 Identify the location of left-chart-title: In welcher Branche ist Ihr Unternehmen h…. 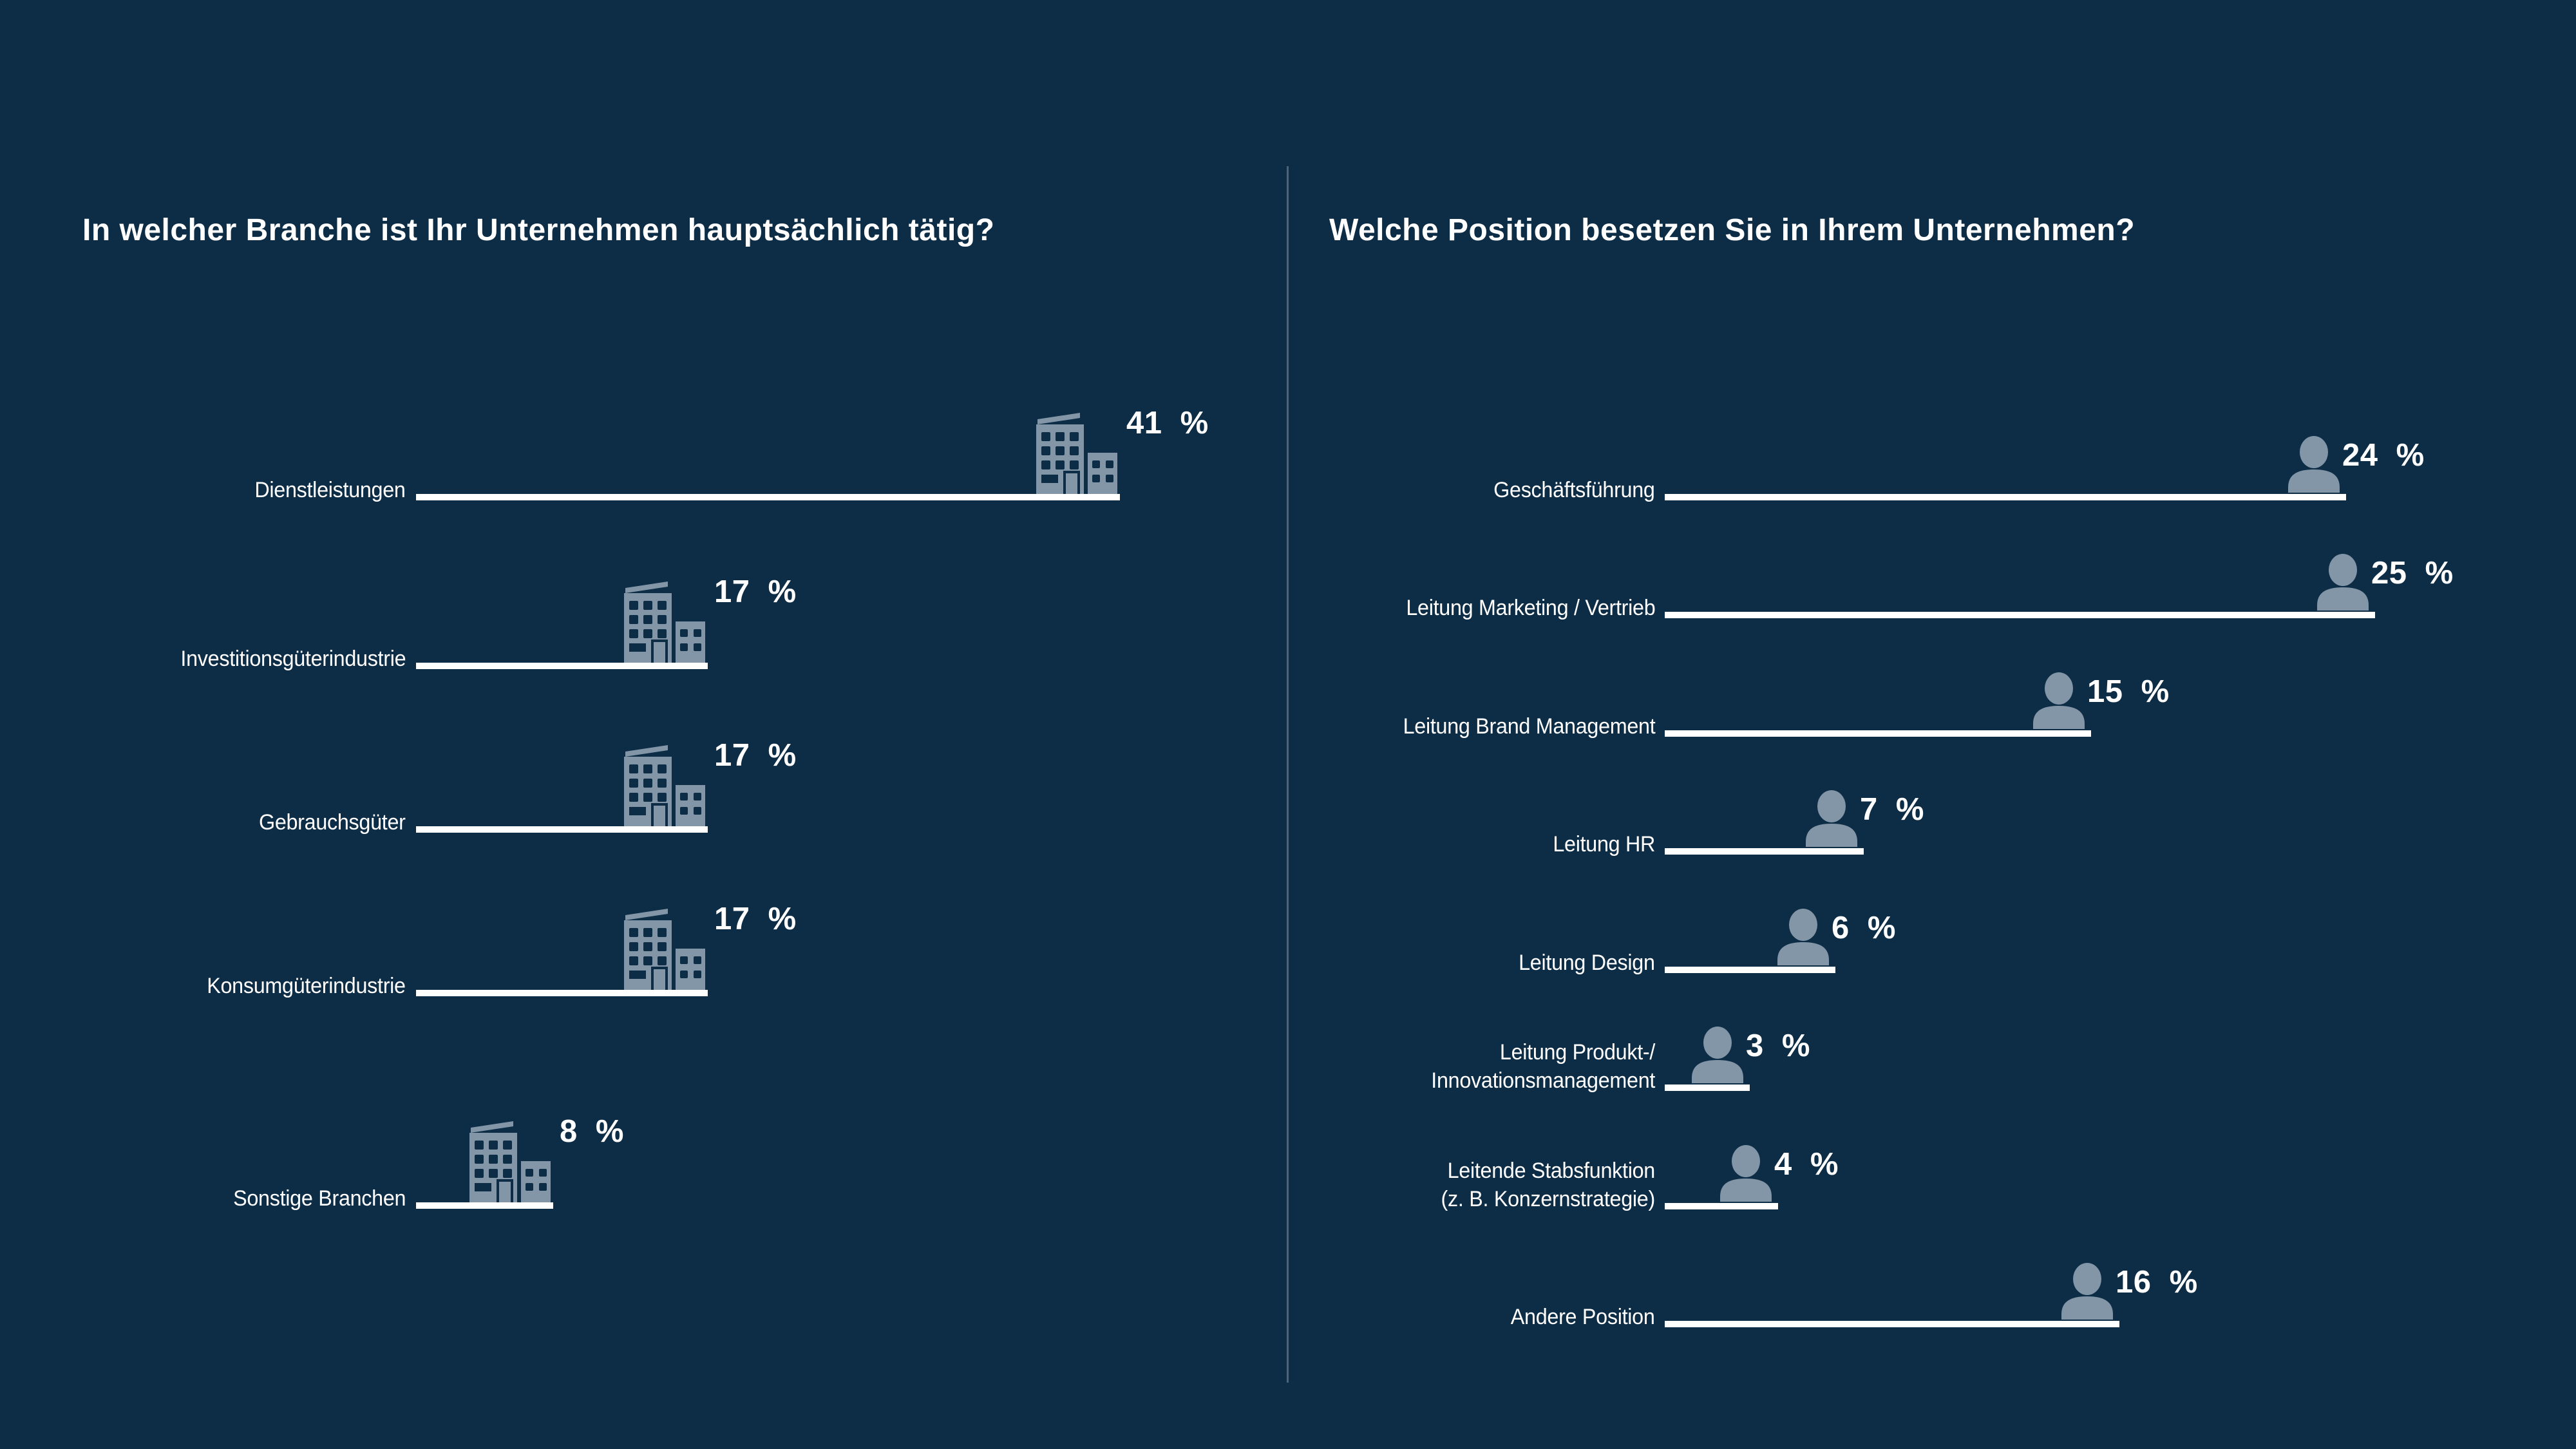
(538, 230).